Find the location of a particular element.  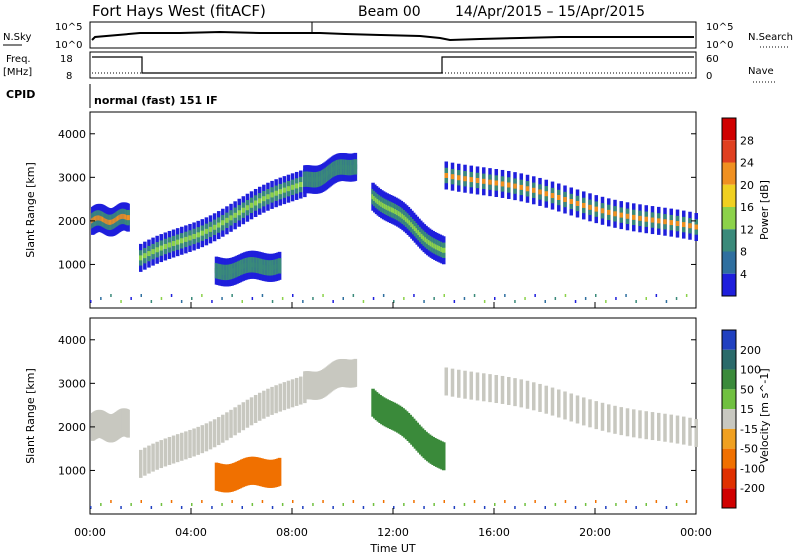

power-colorbar: 28 24 20 16 12 8 4 is located at coordinates (737, 207).